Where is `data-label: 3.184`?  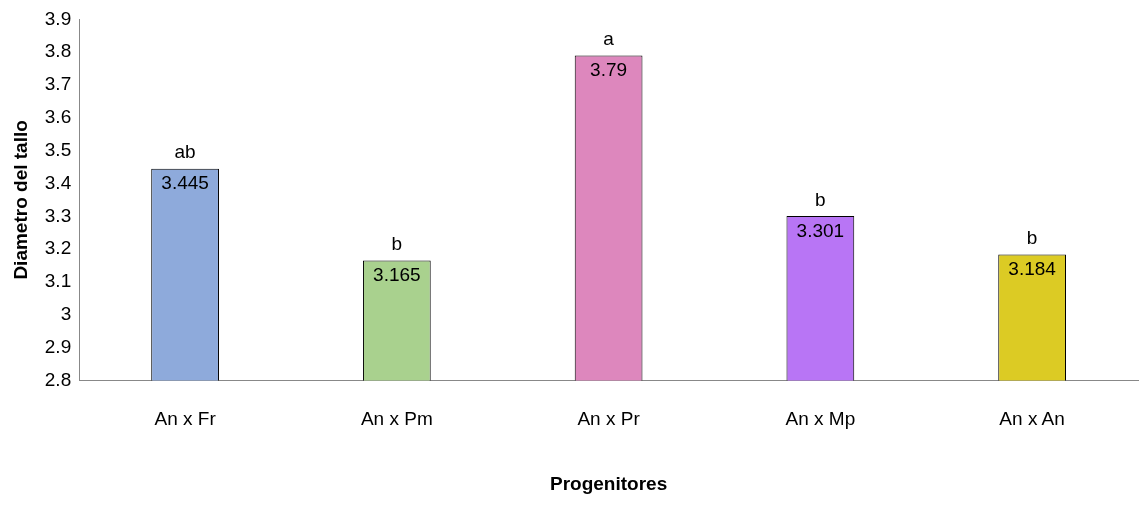 data-label: 3.184 is located at coordinates (1032, 269).